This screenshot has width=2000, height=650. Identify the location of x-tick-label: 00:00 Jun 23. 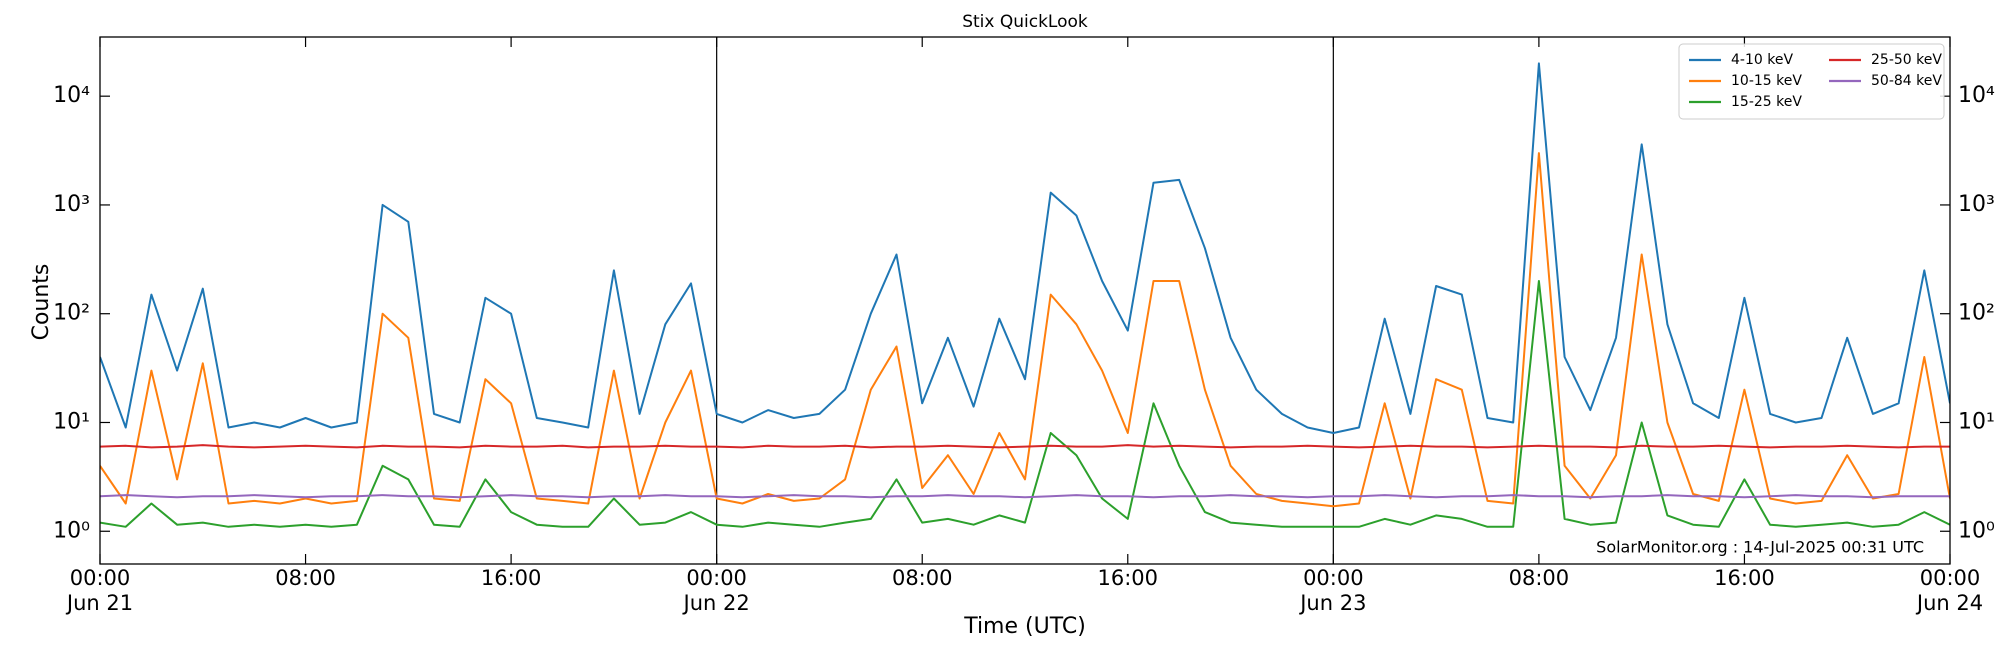
(1333, 590).